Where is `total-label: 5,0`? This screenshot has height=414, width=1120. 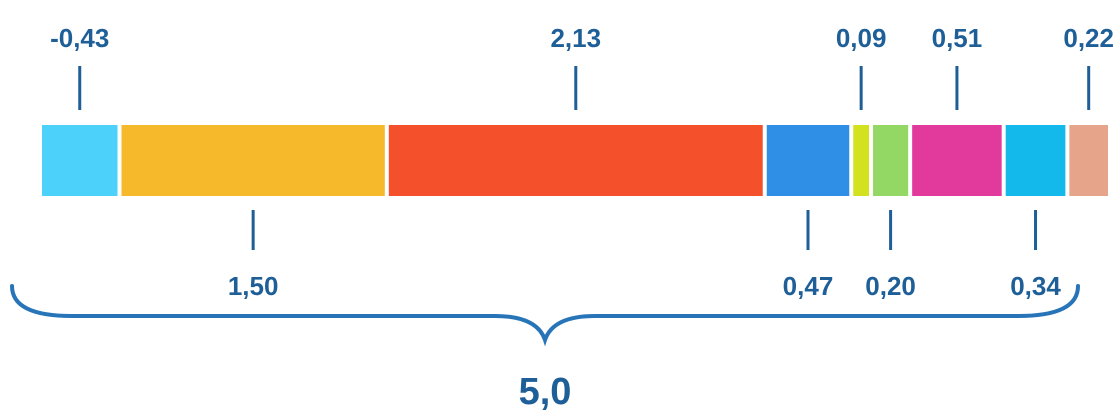
total-label: 5,0 is located at coordinates (545, 392).